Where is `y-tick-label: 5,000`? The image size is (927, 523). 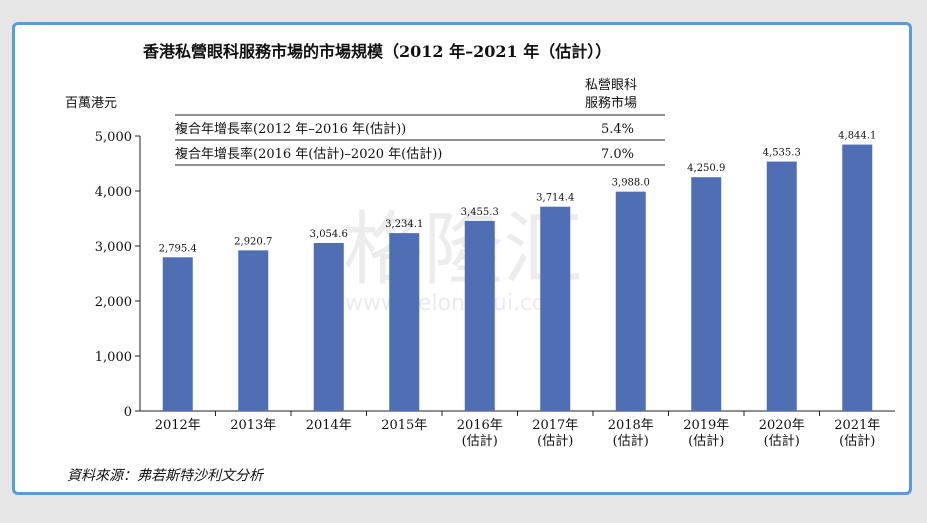
y-tick-label: 5,000 is located at coordinates (113, 137).